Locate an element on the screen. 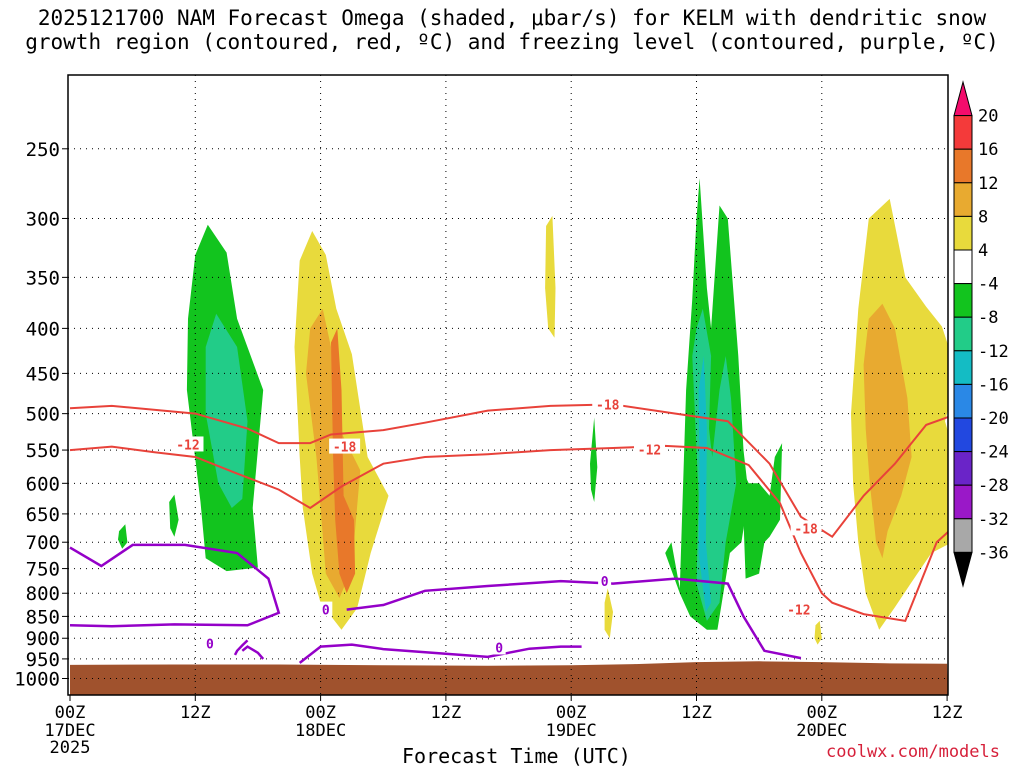 This screenshot has height=768, width=1024. contour-label-7: 0 is located at coordinates (605, 582).